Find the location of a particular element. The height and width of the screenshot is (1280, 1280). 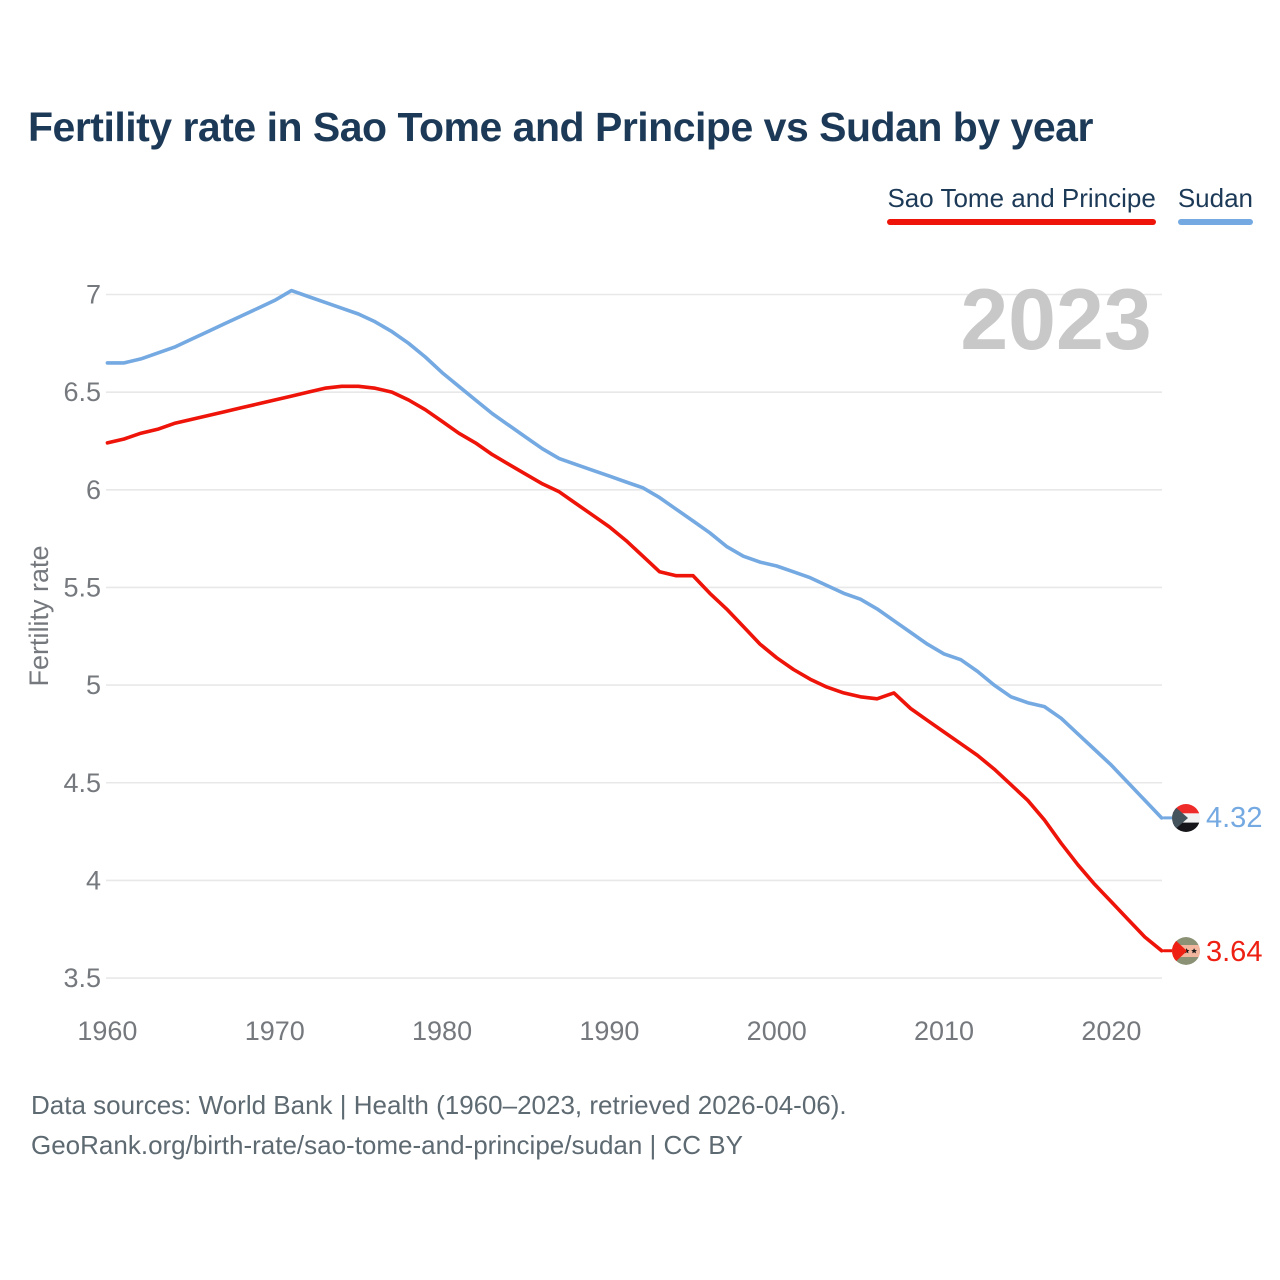

end-value-sao-tome-and-principe: 3.64 is located at coordinates (1234, 952).